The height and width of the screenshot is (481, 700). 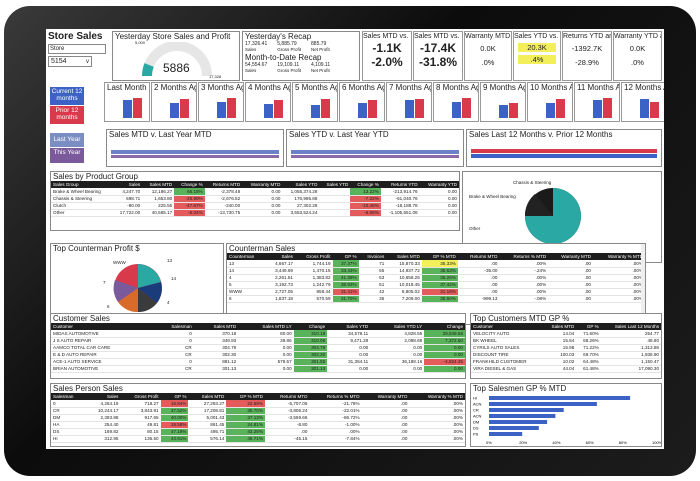 I want to click on scrollbar, so click(x=643, y=284).